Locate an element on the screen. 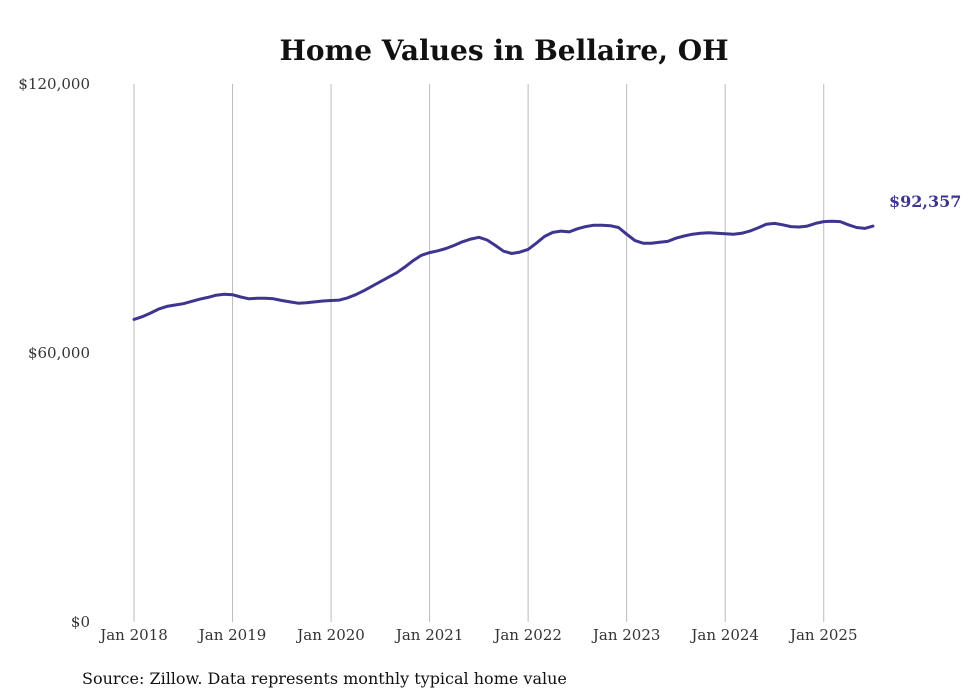 This screenshot has width=980, height=699. x-tick-label: Jan 2021 is located at coordinates (429, 635).